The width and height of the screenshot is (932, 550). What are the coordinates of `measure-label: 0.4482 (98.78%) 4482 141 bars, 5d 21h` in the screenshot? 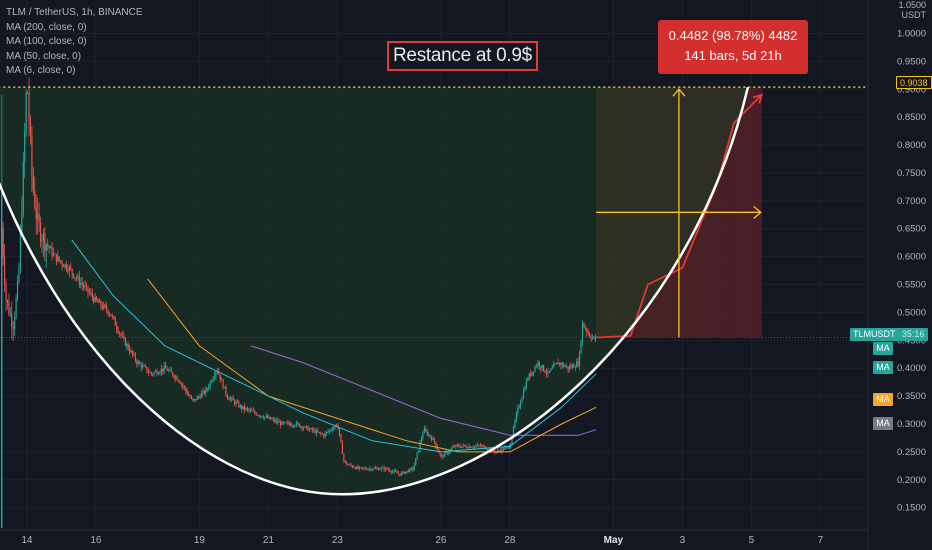 It's located at (733, 47).